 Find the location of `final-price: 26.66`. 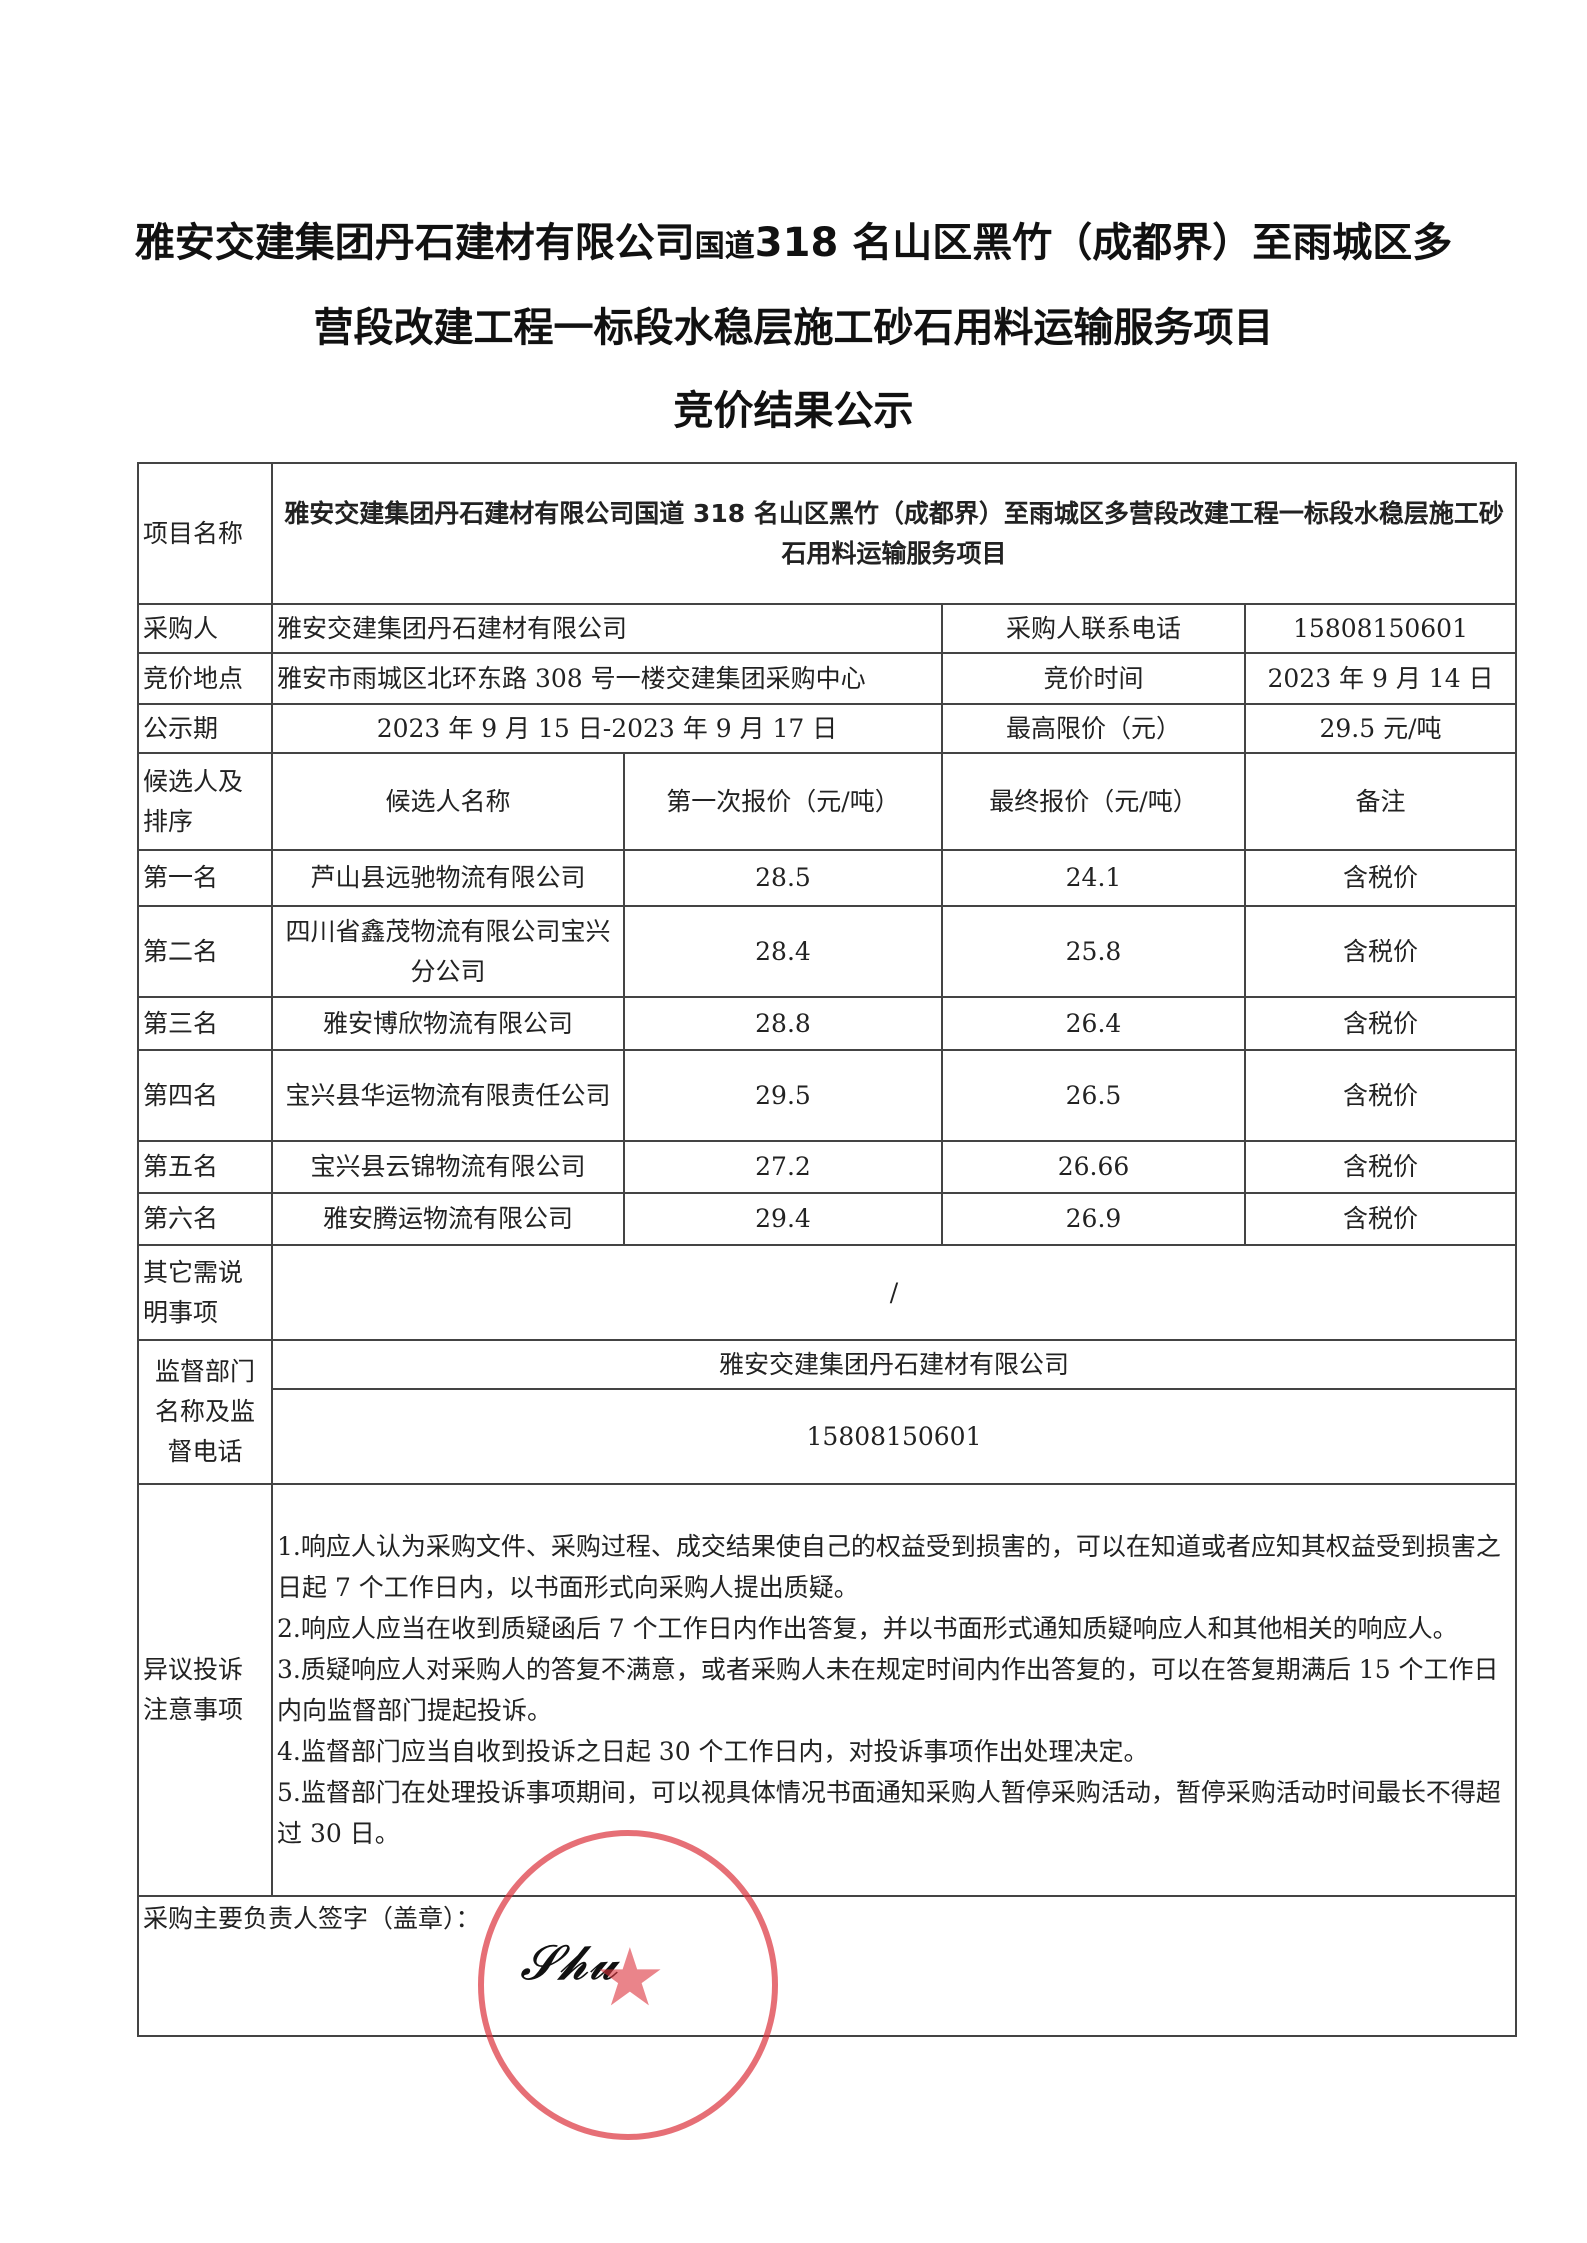

final-price: 26.66 is located at coordinates (1093, 1167).